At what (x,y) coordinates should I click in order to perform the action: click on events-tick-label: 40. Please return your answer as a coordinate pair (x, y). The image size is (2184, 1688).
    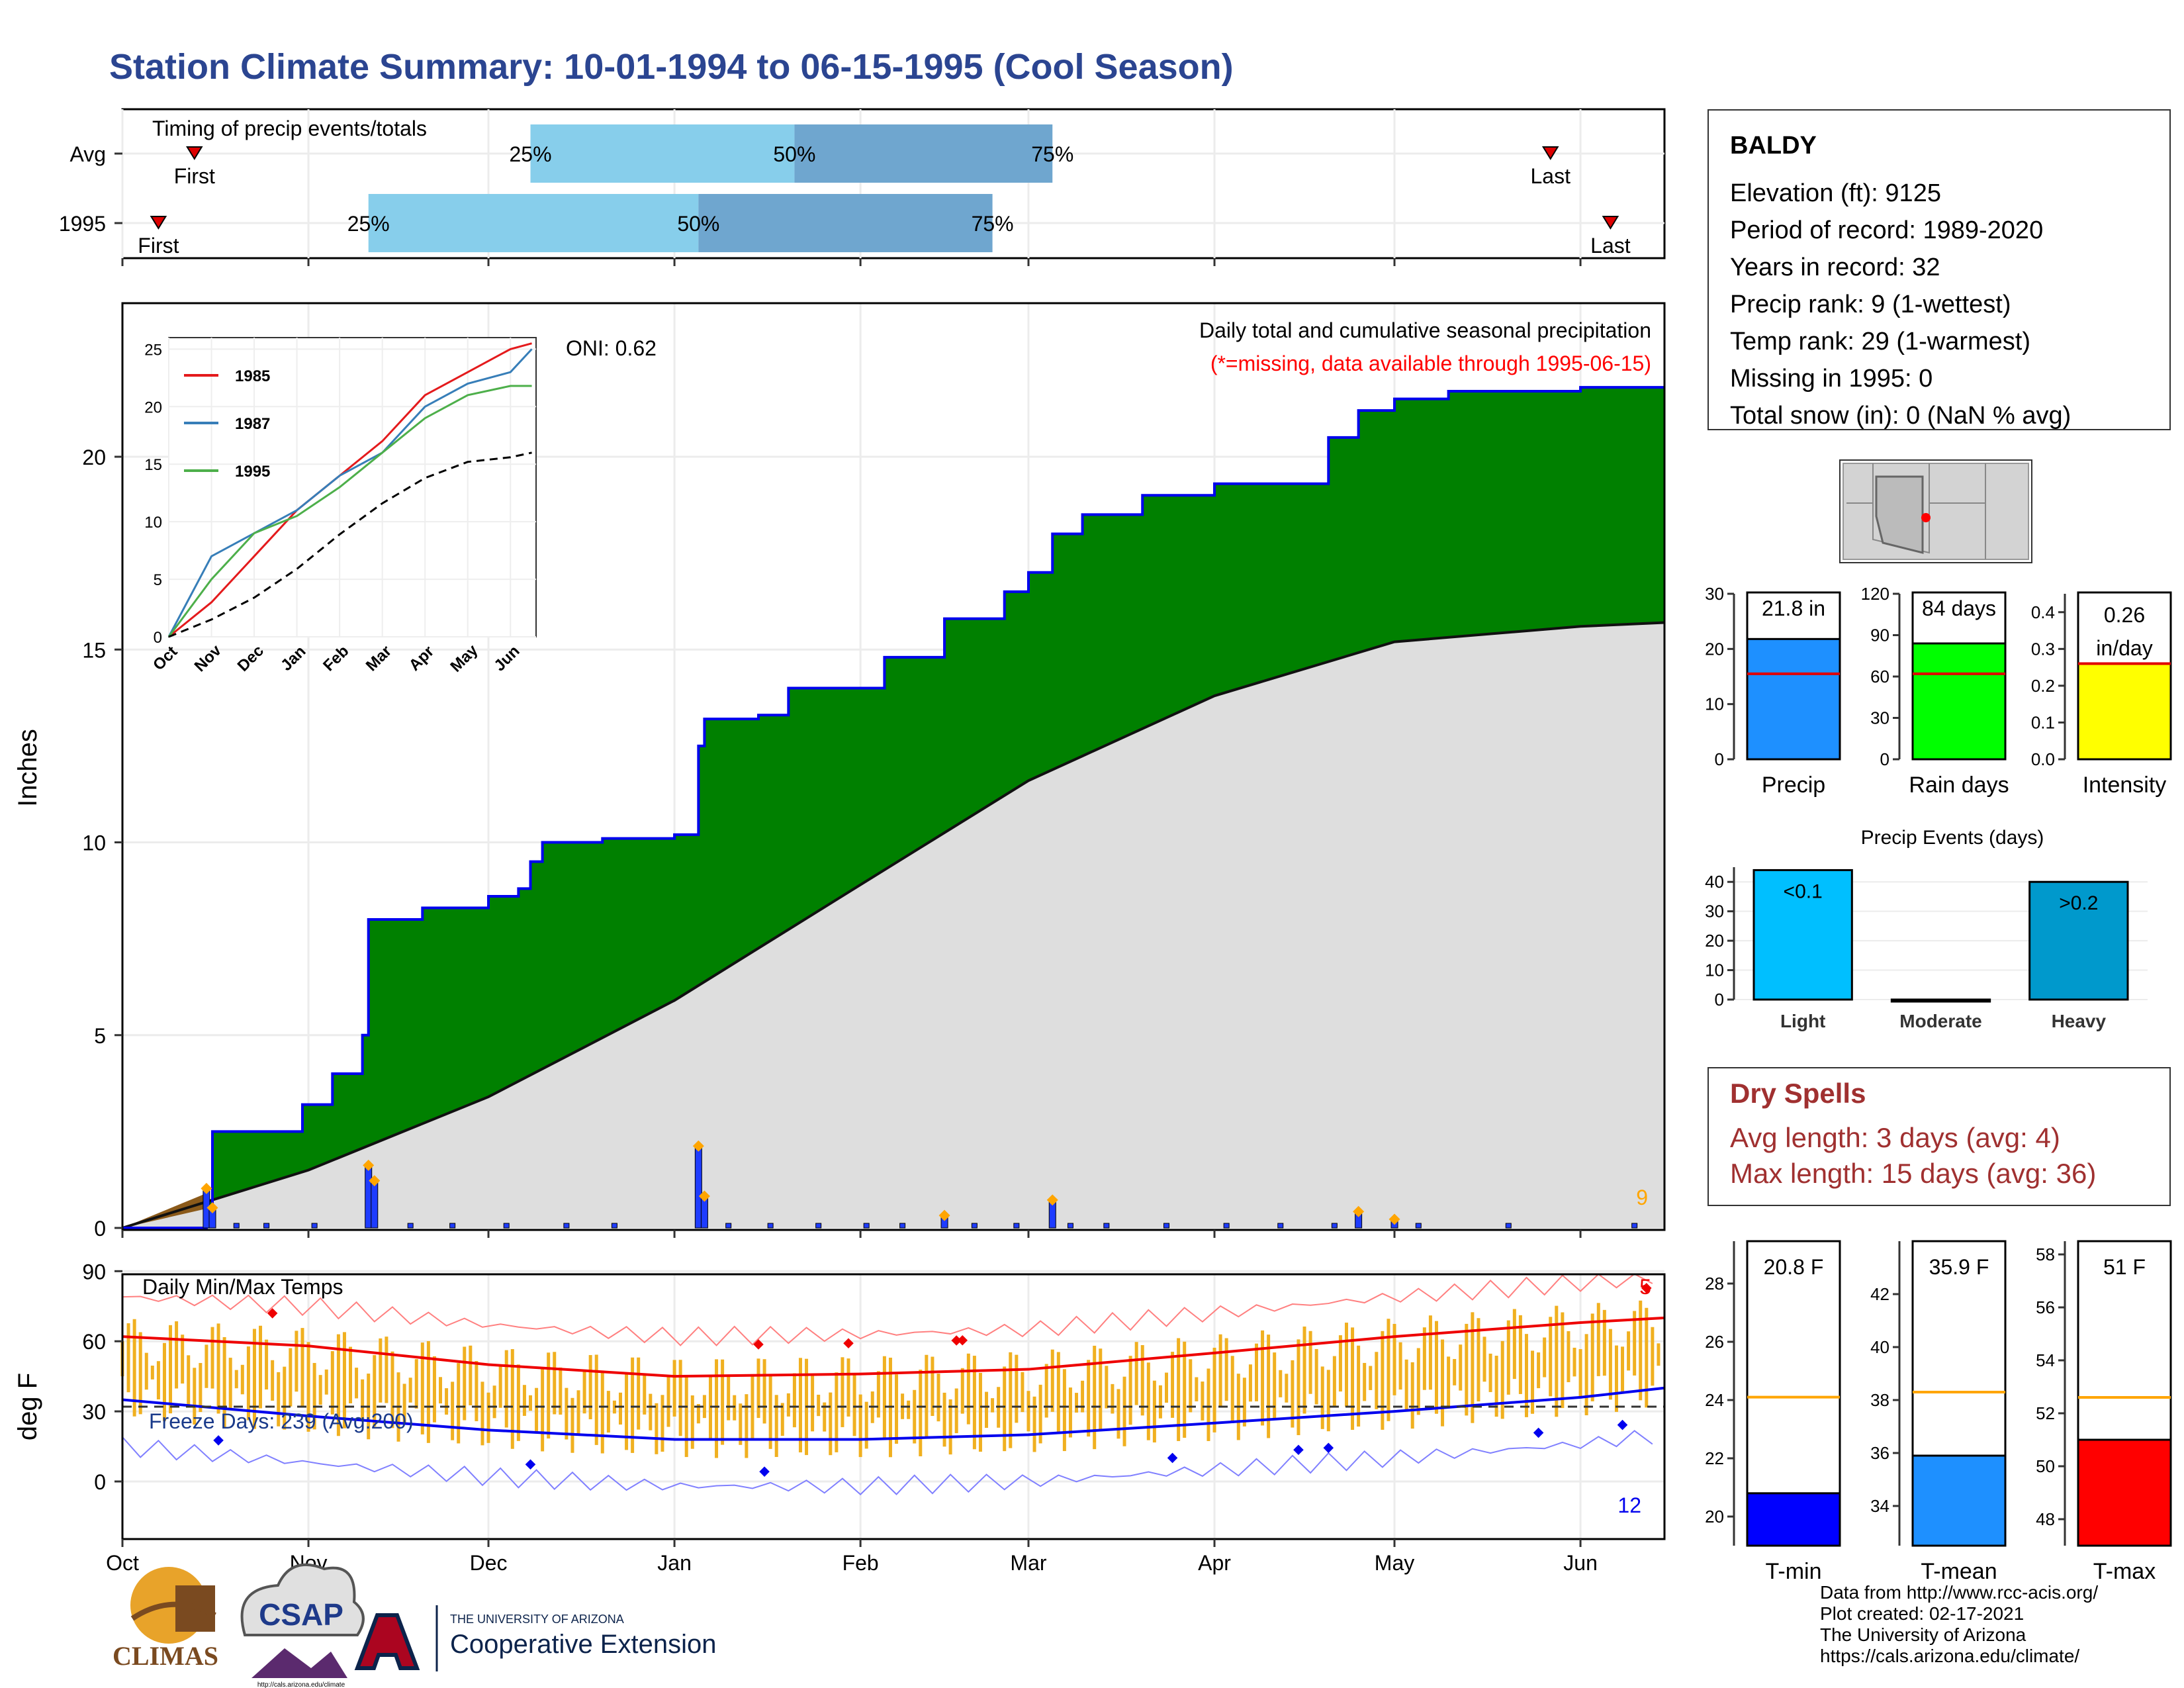
    Looking at the image, I should click on (1715, 882).